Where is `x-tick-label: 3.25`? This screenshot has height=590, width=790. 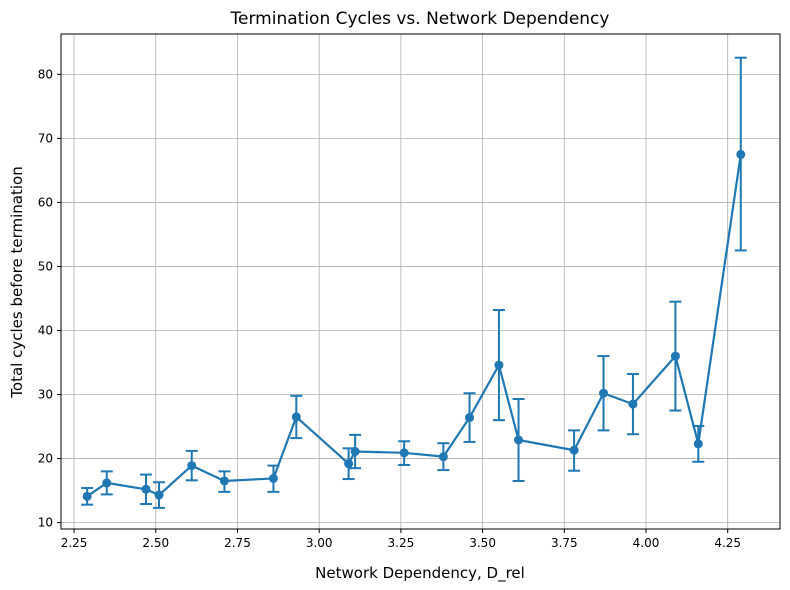
x-tick-label: 3.25 is located at coordinates (401, 543).